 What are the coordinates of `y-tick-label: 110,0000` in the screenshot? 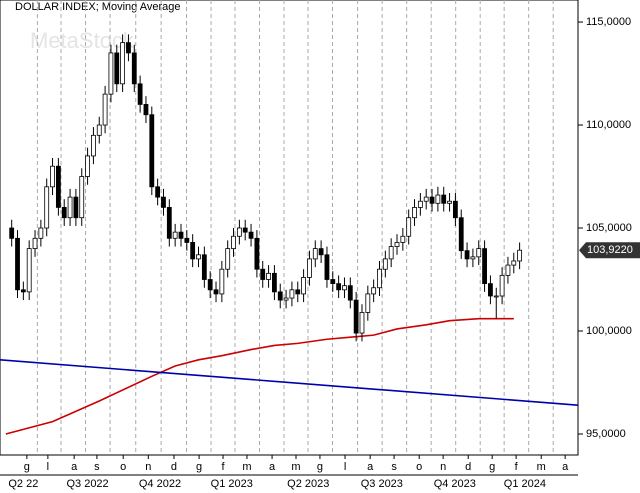 It's located at (608, 125).